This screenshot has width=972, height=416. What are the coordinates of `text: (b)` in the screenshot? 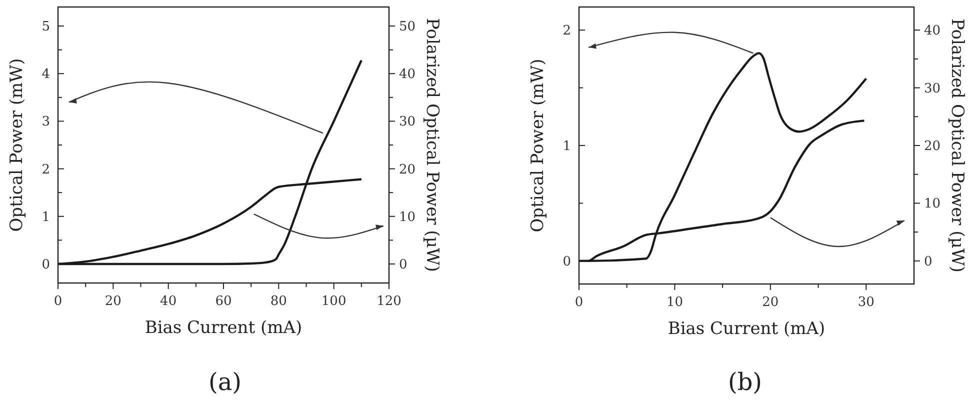 It's located at (745, 382).